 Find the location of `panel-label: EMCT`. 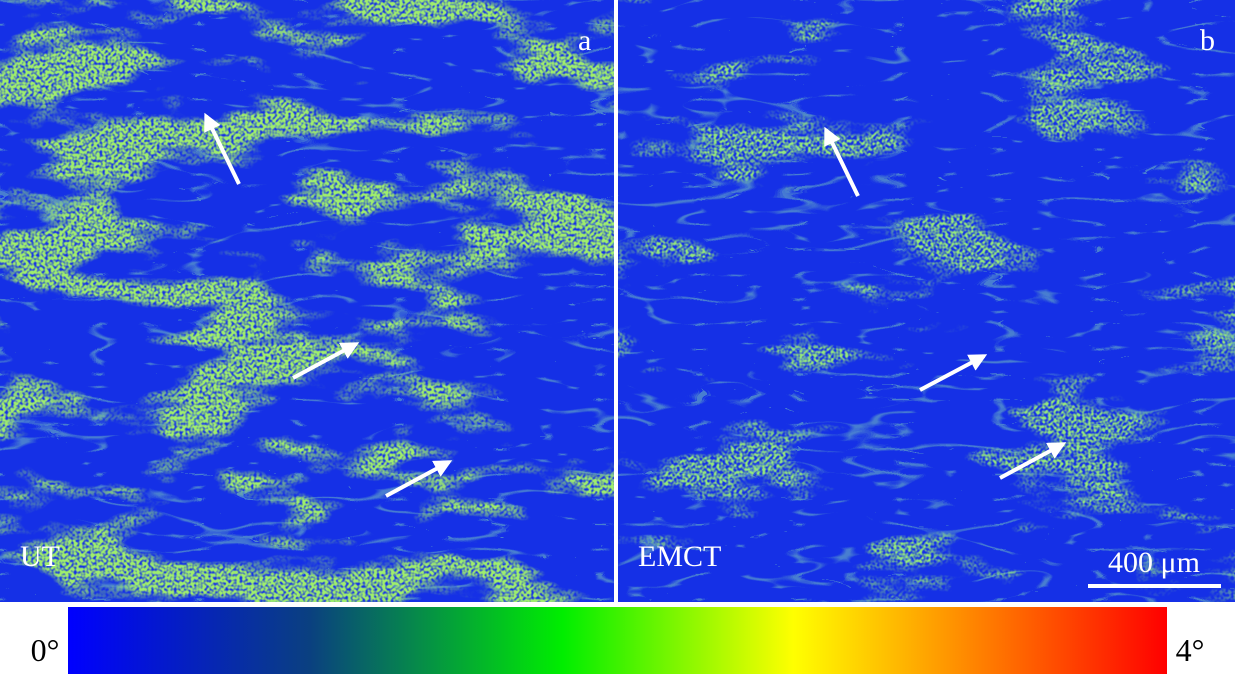

panel-label: EMCT is located at coordinates (679, 556).